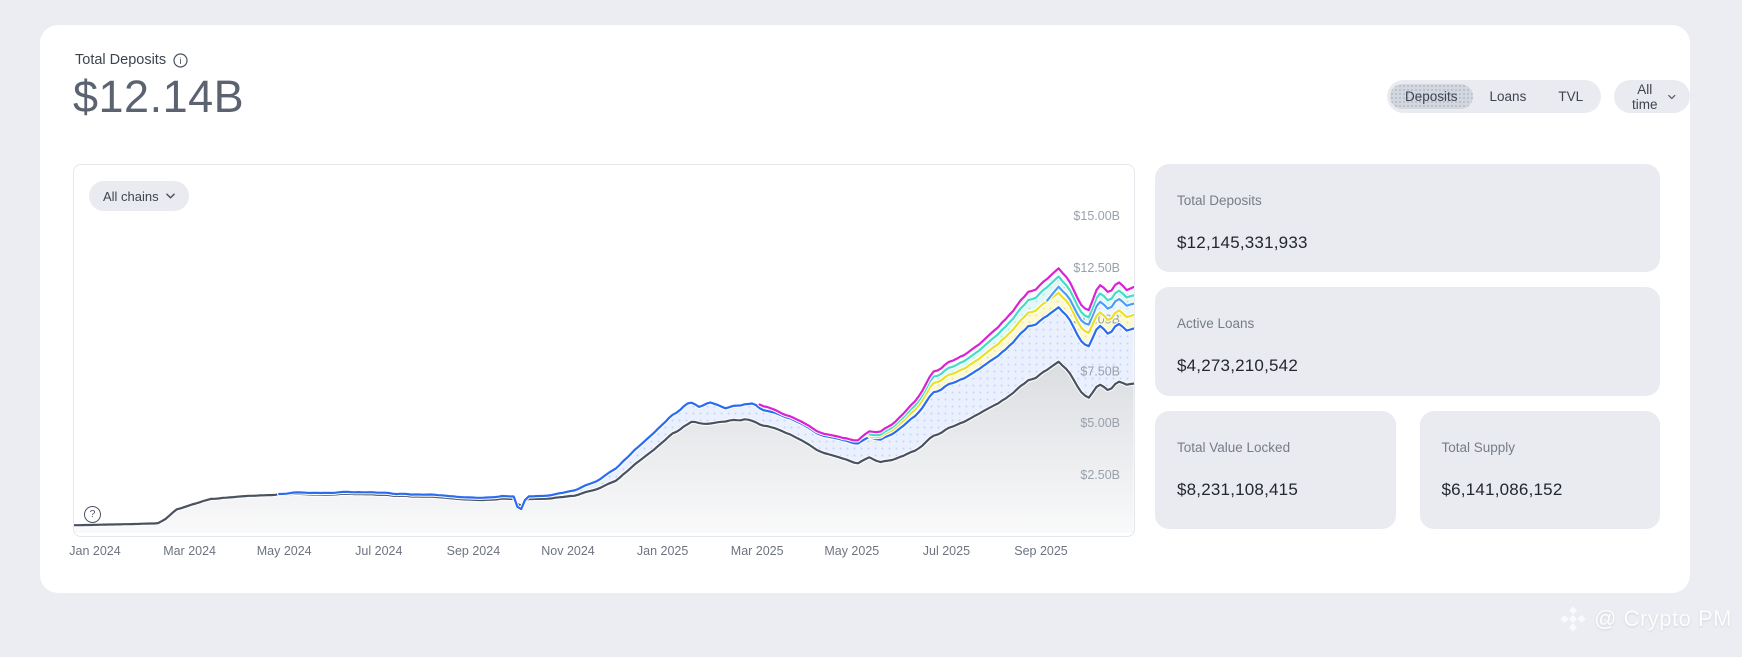  Describe the element at coordinates (95, 551) in the screenshot. I see `x-tick-label: Jan 2024` at that location.